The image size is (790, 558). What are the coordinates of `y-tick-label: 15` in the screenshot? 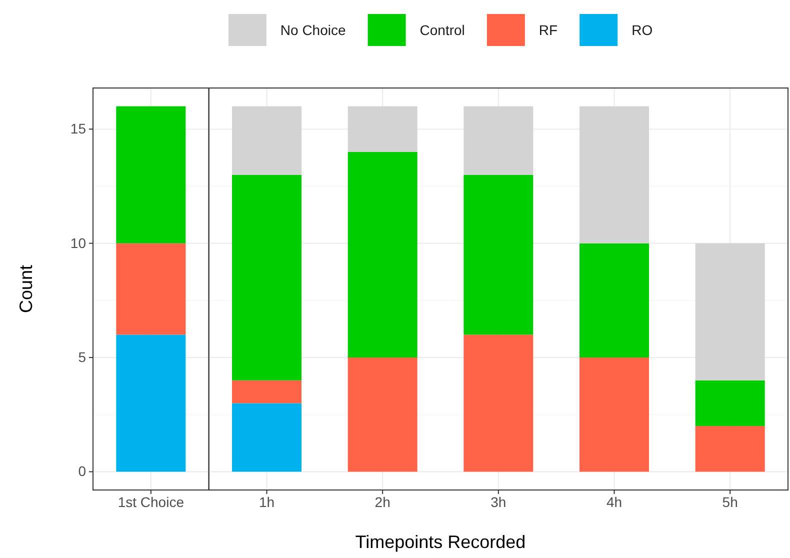 It's located at (78, 128).